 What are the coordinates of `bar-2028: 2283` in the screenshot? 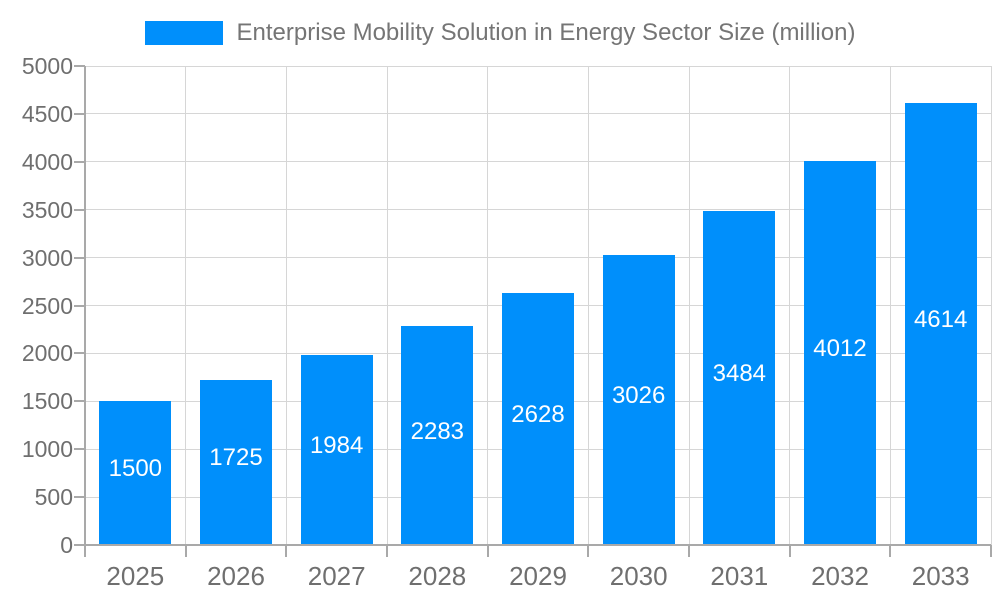 It's located at (437, 435).